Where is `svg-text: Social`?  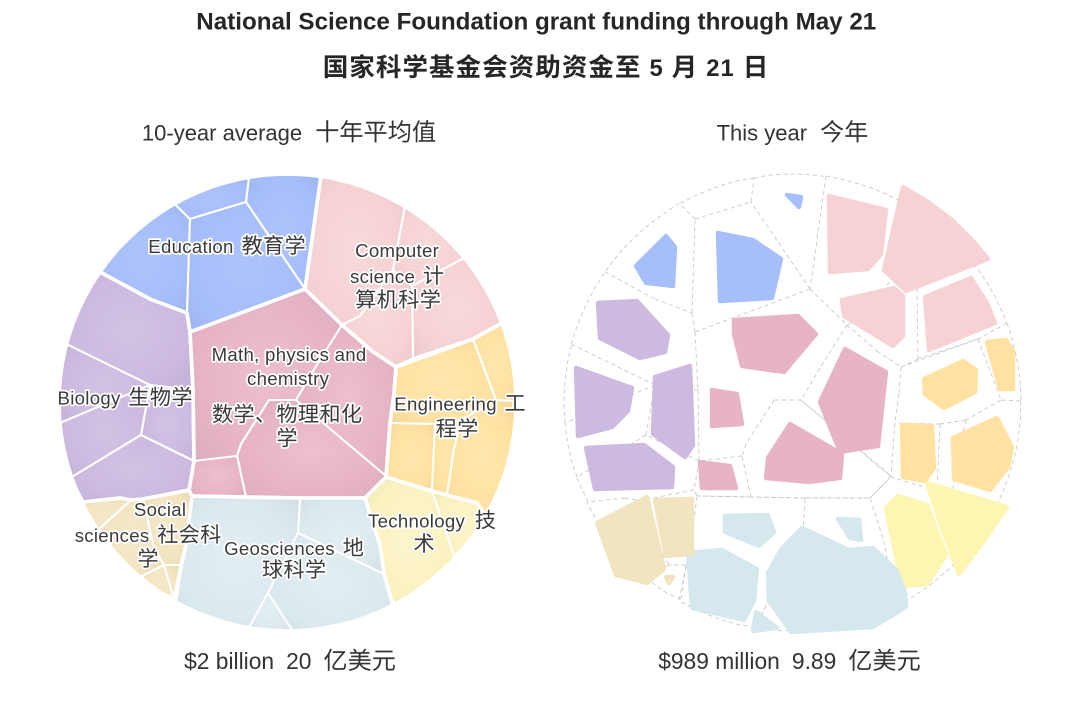 svg-text: Social is located at coordinates (160, 509).